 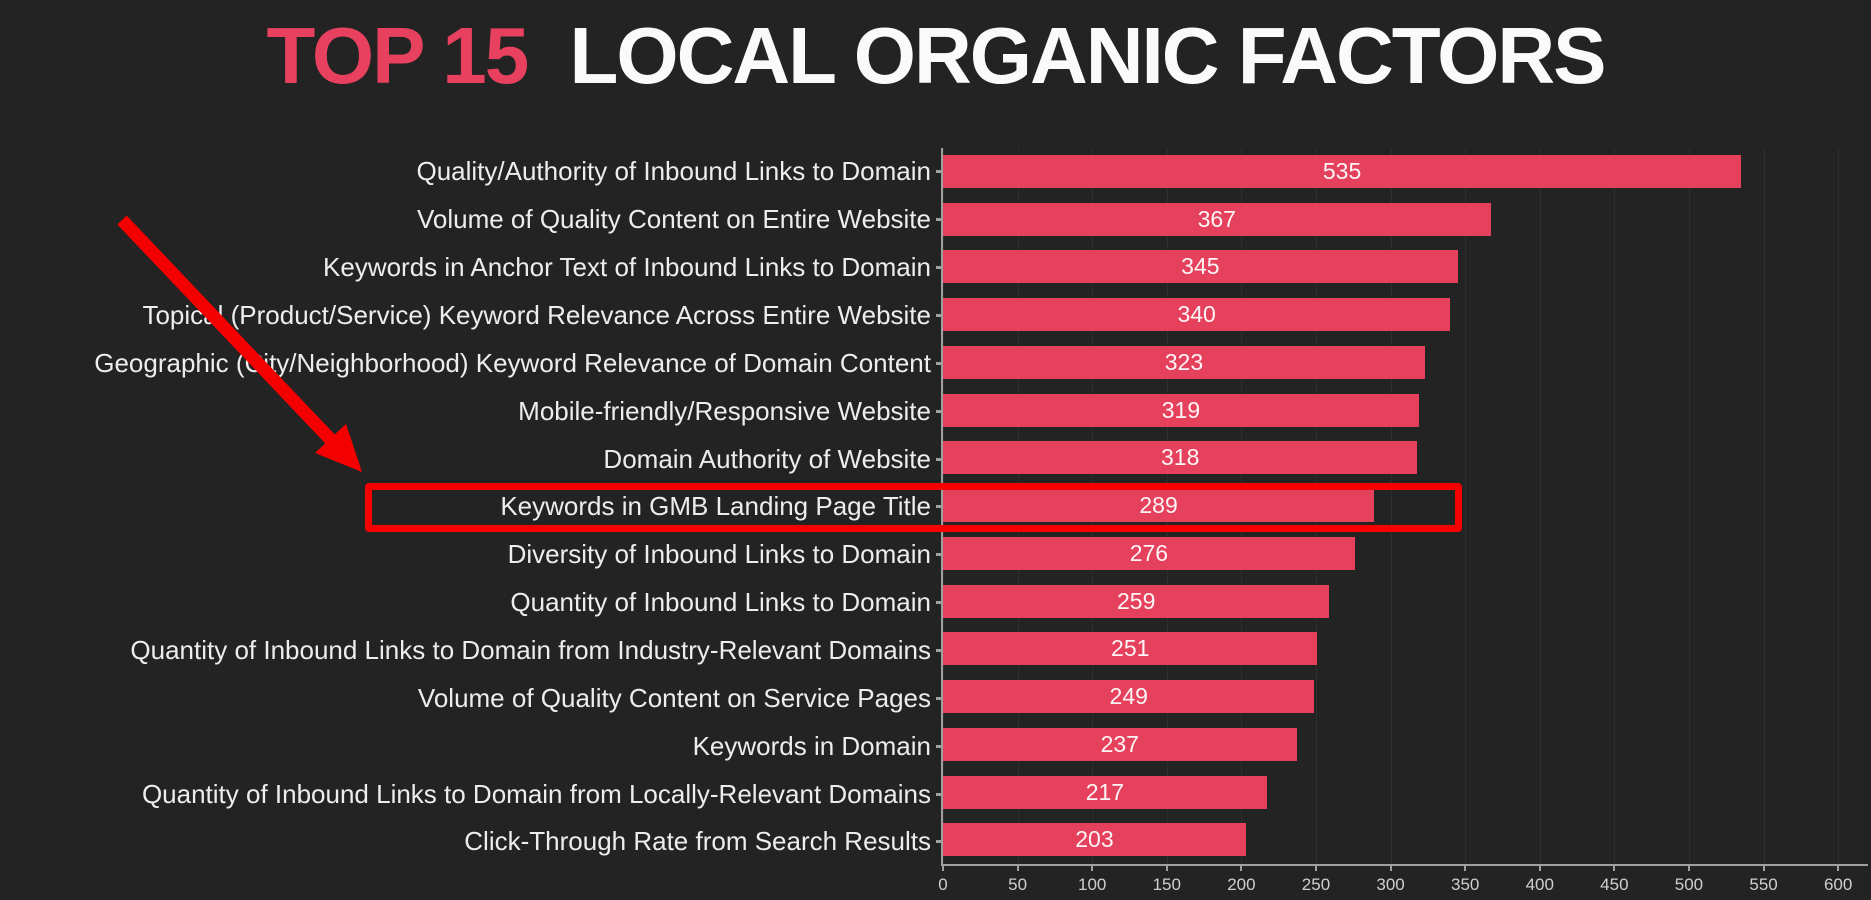 I want to click on bar-row: 340, so click(x=1405, y=315).